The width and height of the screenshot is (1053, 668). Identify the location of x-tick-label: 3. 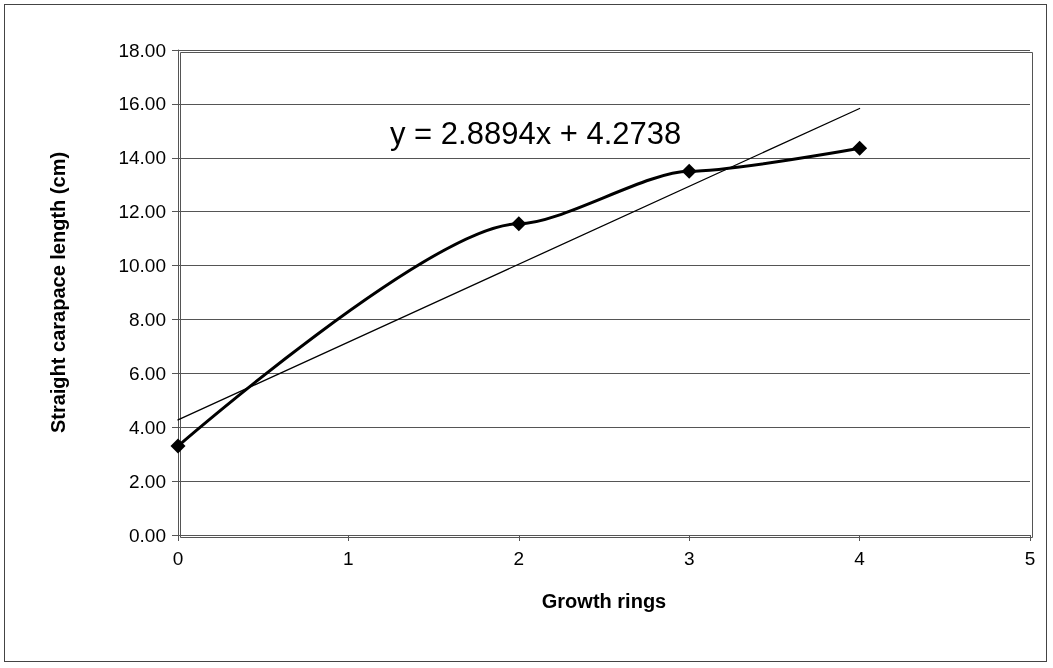
(689, 558).